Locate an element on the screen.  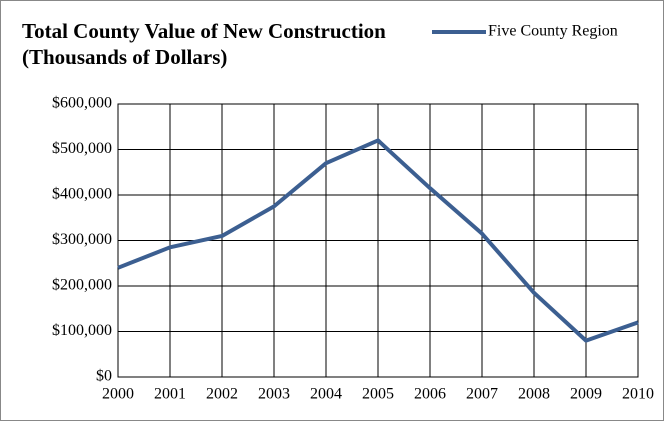
x-tick-label: 2010 is located at coordinates (638, 394).